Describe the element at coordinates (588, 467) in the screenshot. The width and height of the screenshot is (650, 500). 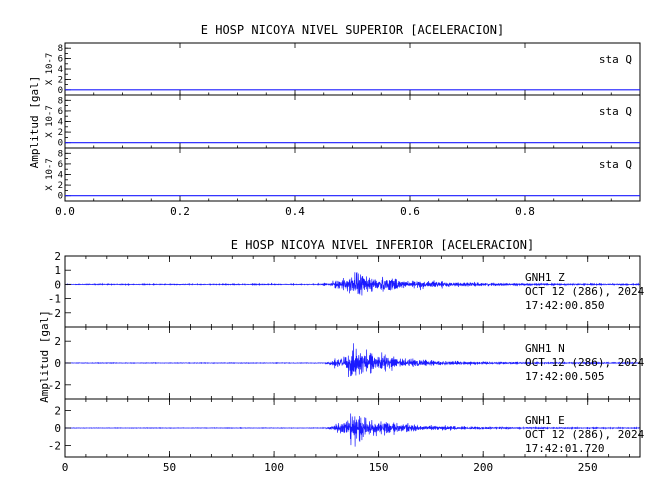
I see `x-tick-label: 250` at that location.